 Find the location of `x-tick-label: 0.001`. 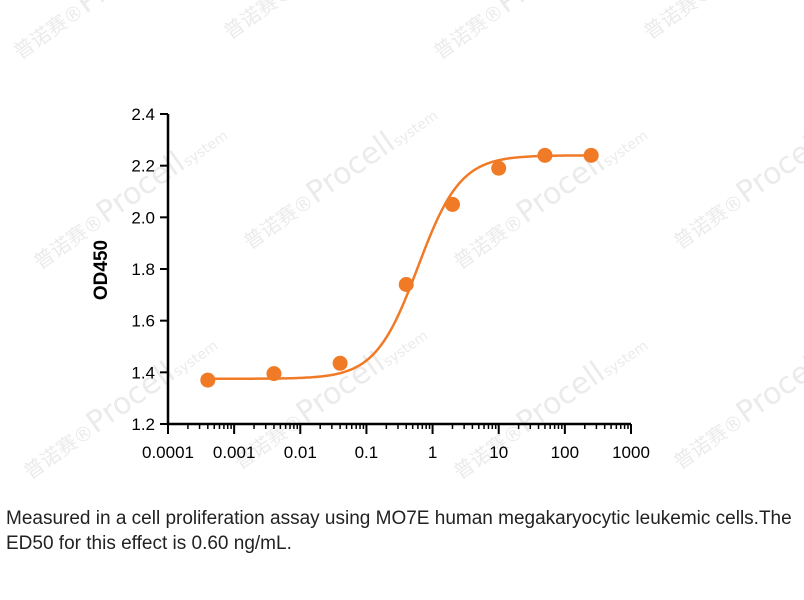

x-tick-label: 0.001 is located at coordinates (234, 452).